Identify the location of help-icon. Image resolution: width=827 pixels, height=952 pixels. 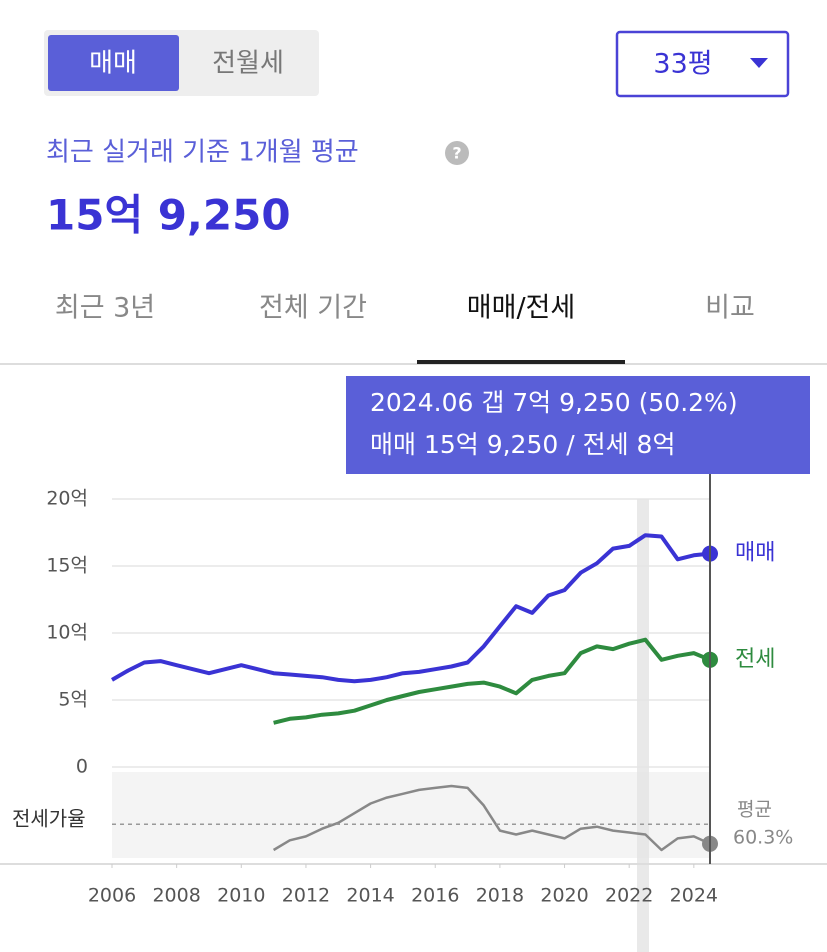
(457, 153).